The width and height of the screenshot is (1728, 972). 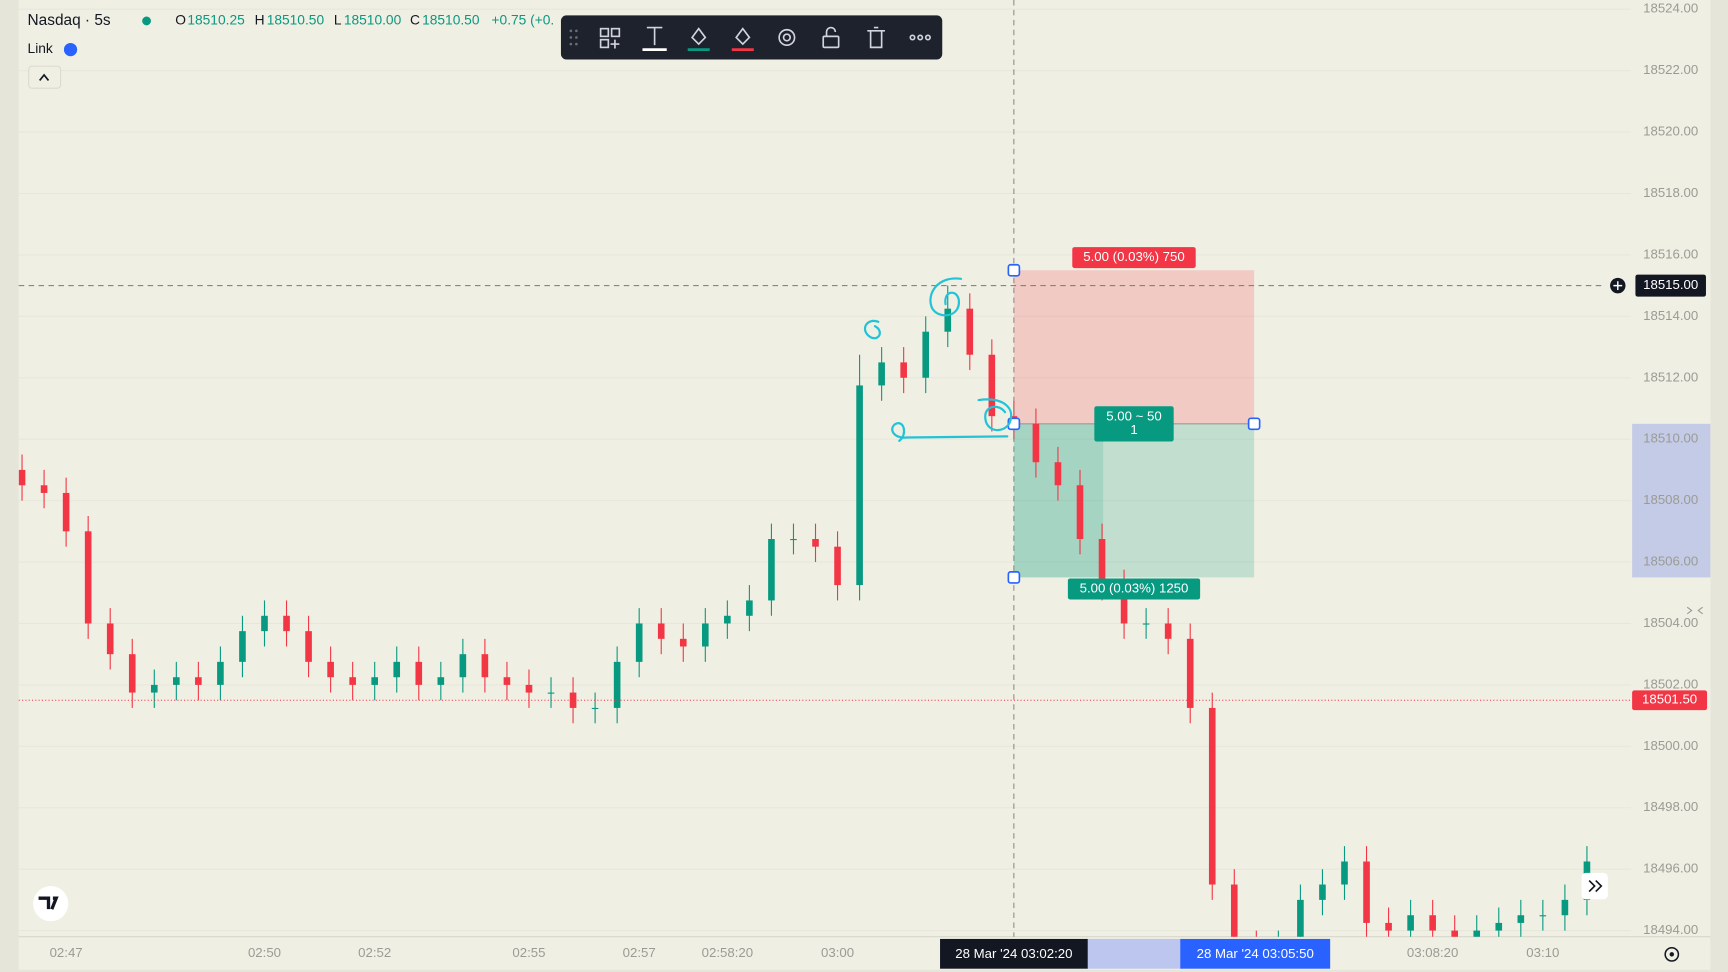 What do you see at coordinates (1670, 131) in the screenshot?
I see `y-tick-label: 18520.00` at bounding box center [1670, 131].